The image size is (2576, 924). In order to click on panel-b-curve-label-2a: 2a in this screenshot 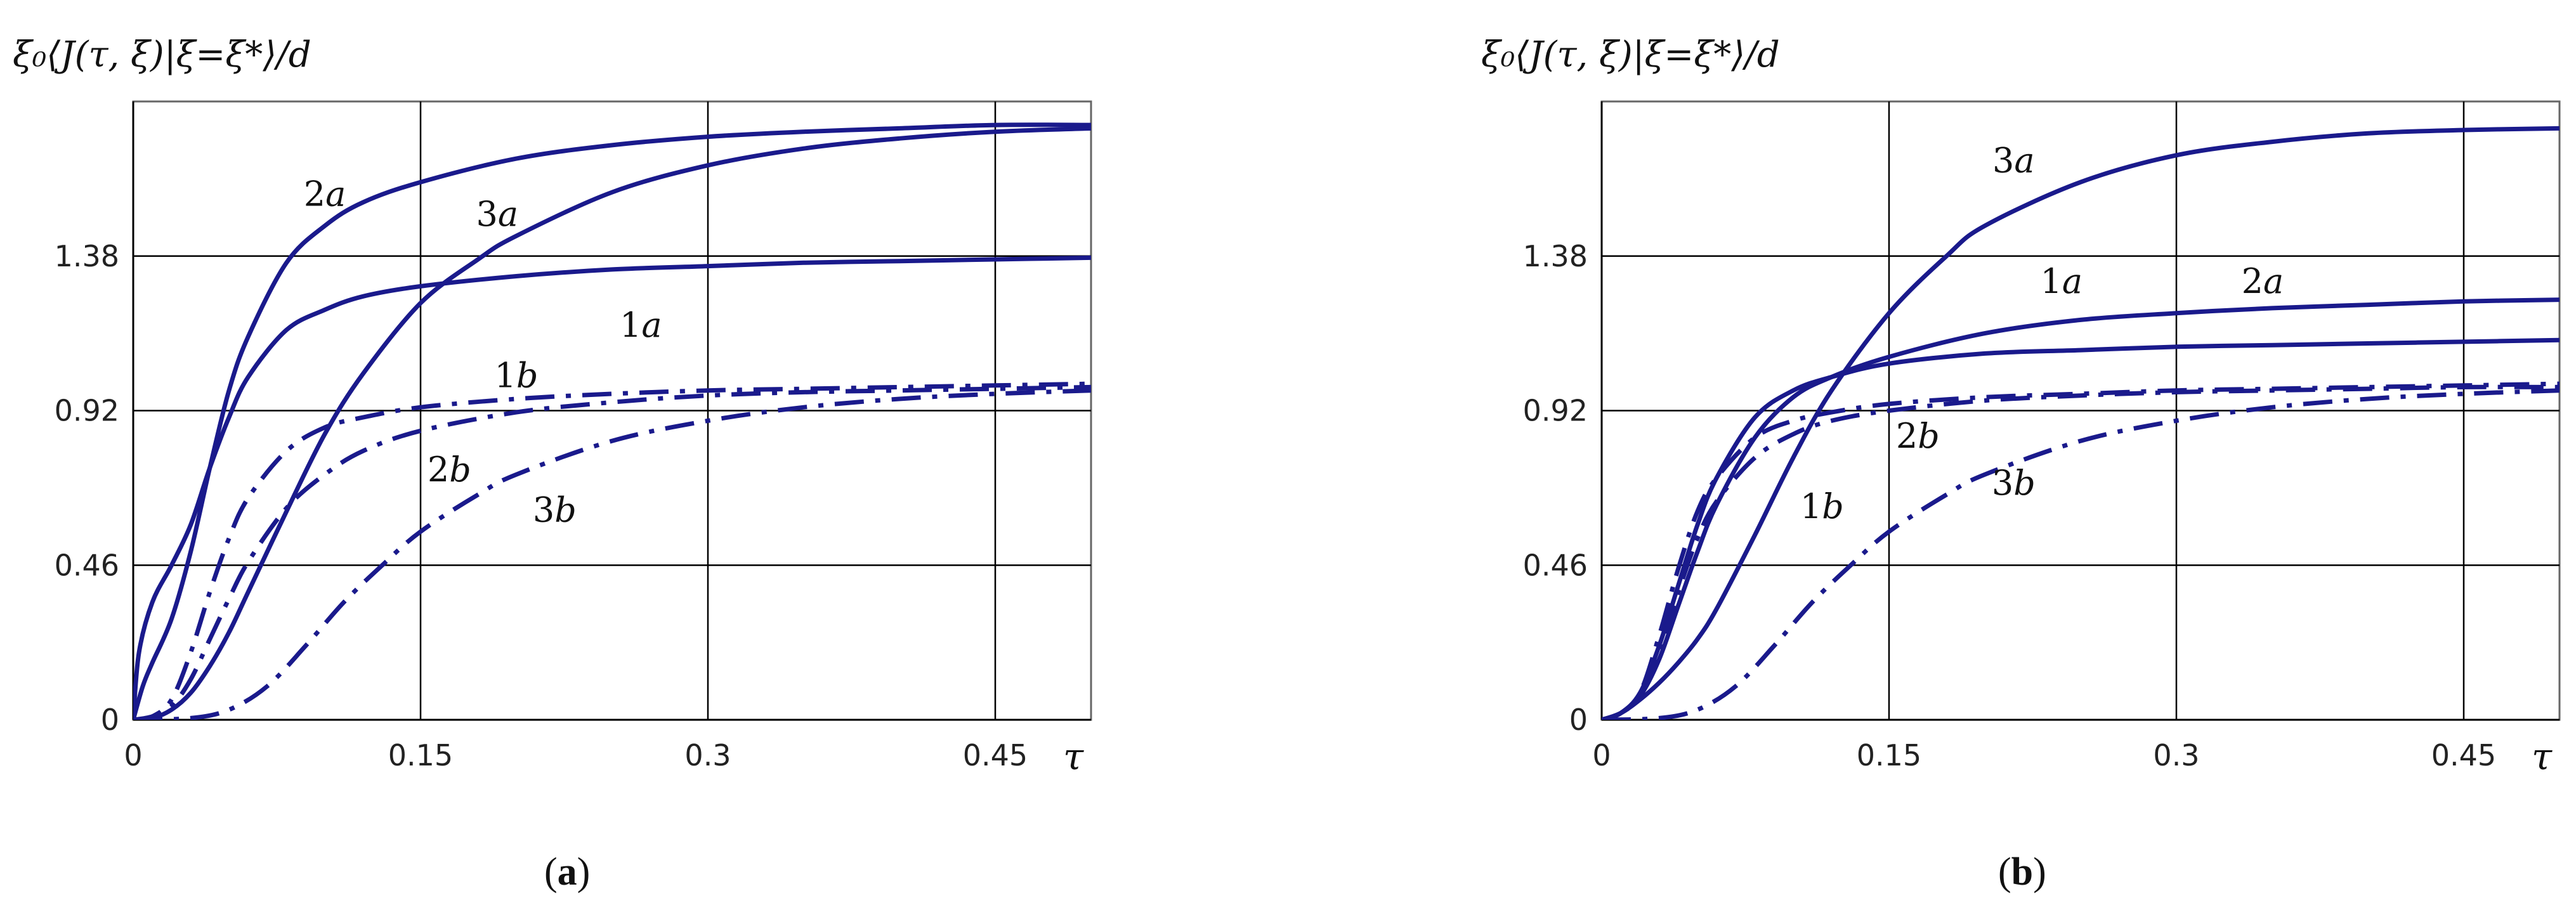, I will do `click(2263, 281)`.